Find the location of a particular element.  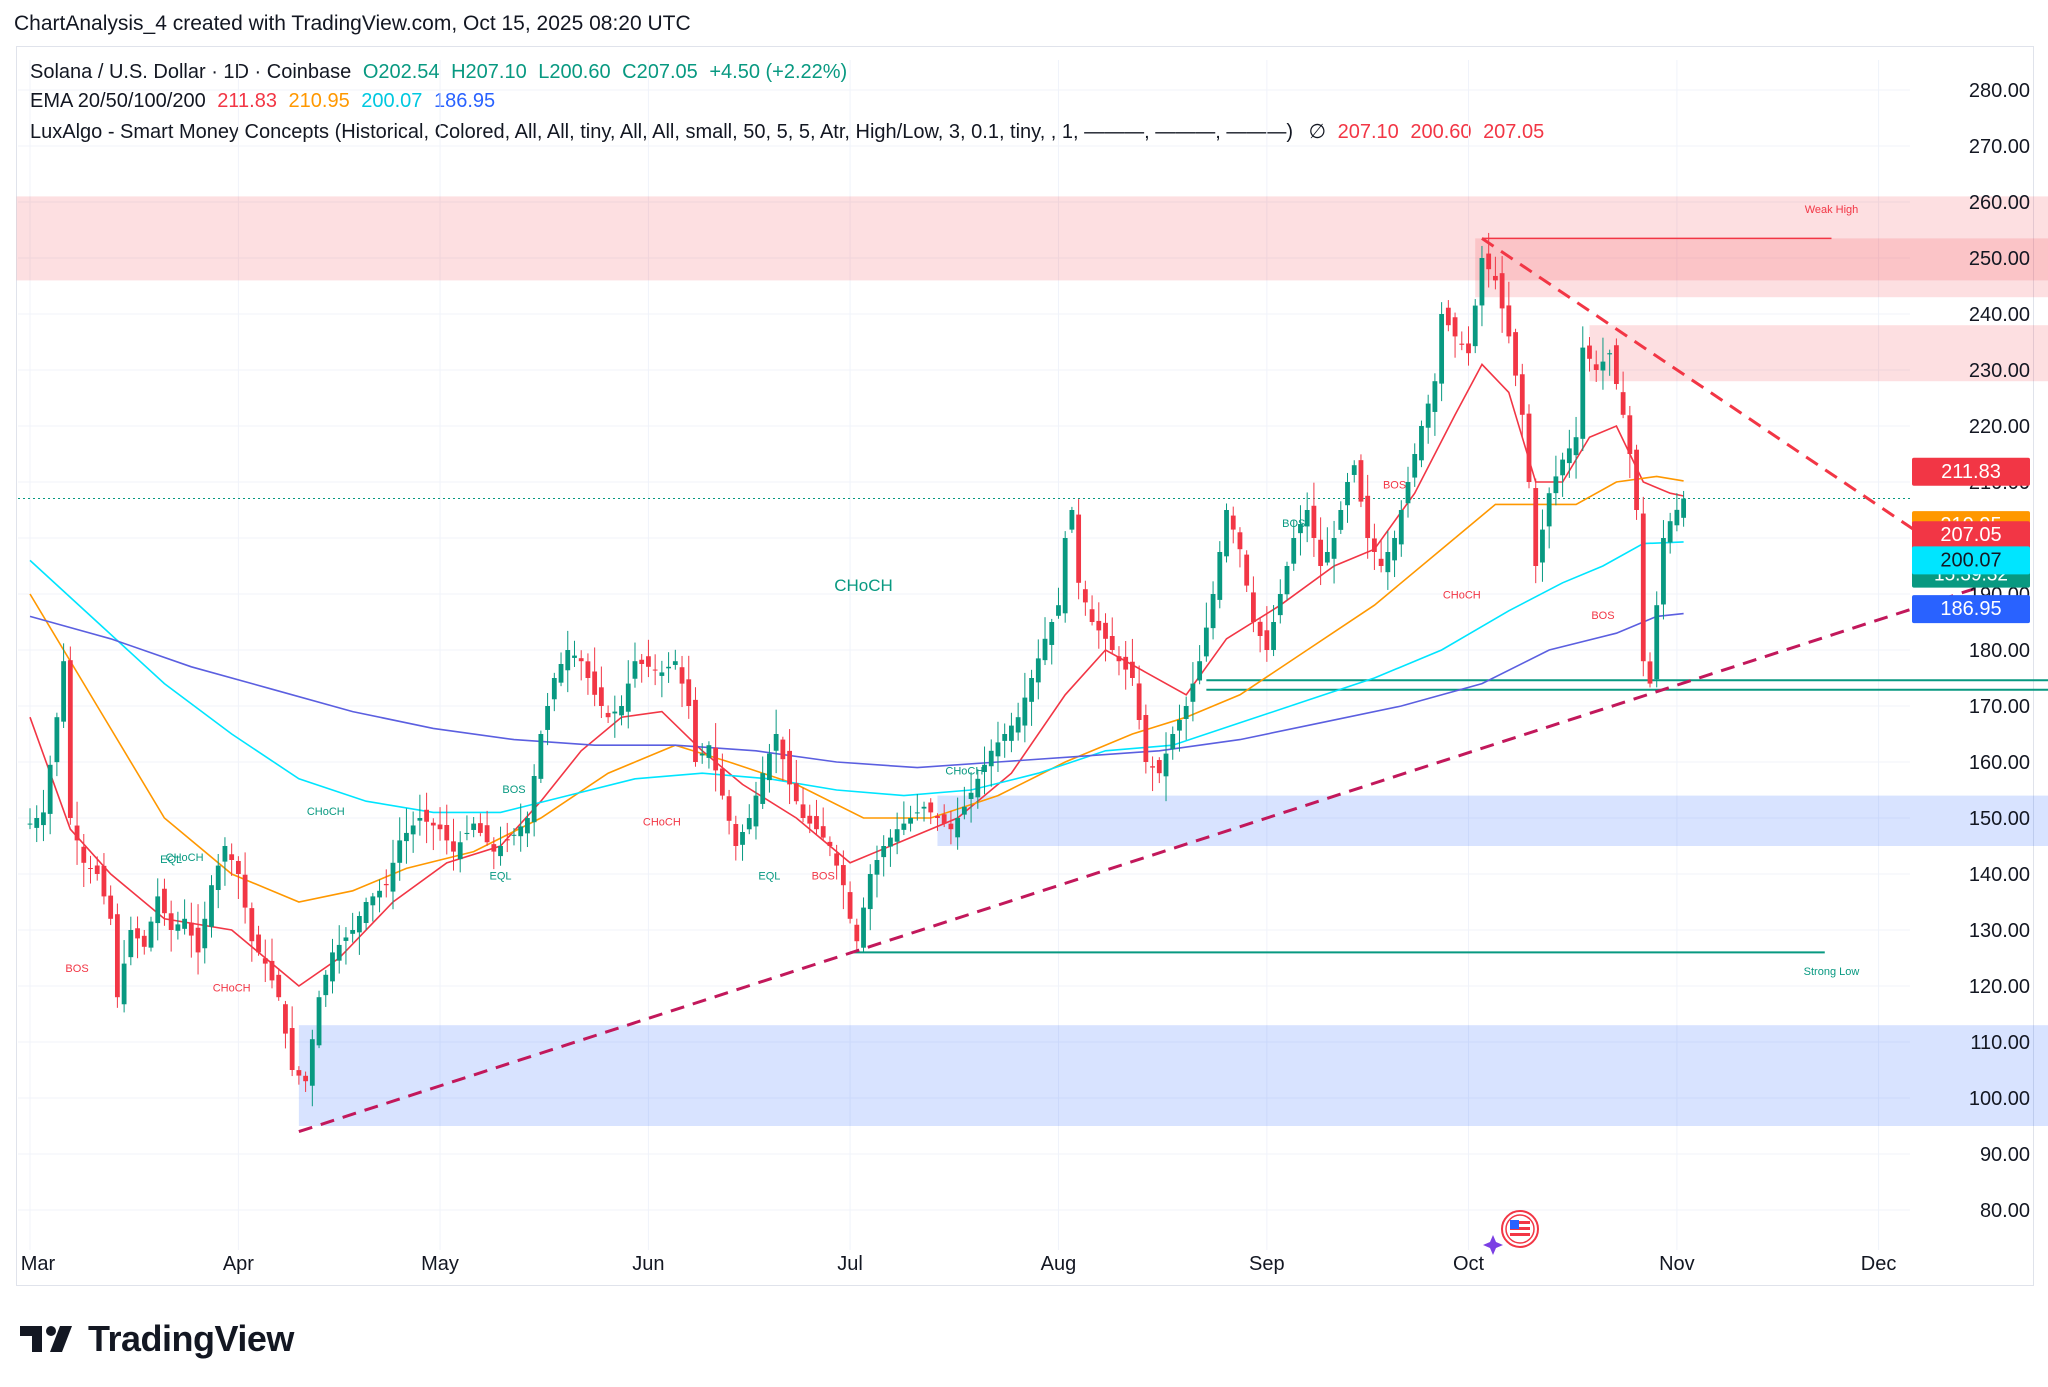

smc-label-choch: CHoCH is located at coordinates (185, 858).